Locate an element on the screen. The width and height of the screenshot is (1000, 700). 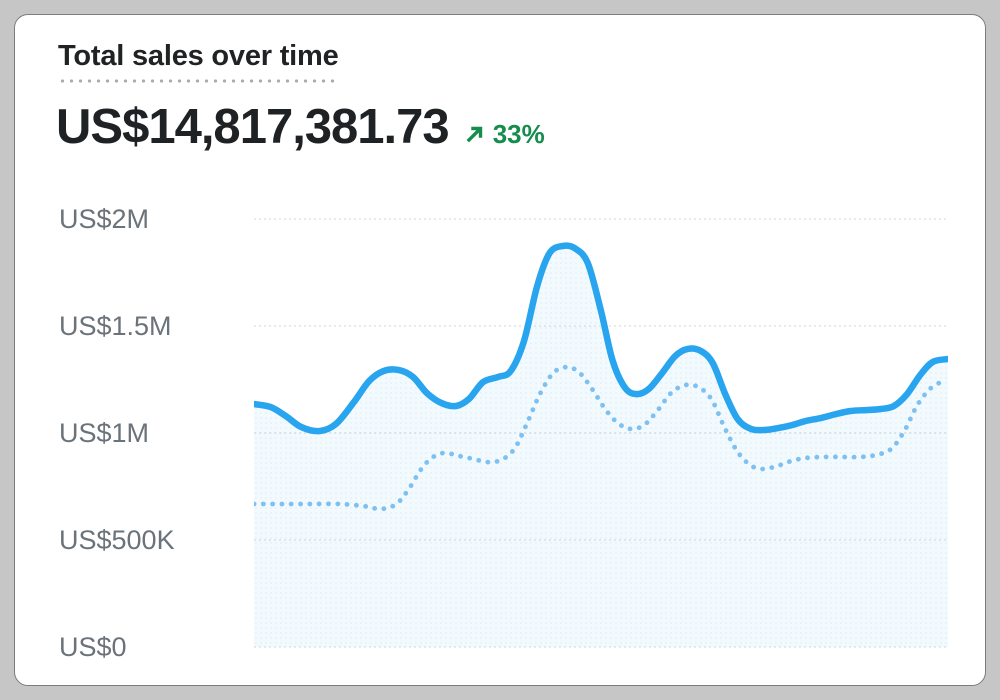
total-sales-value: US$14,817,381.73 is located at coordinates (253, 127).